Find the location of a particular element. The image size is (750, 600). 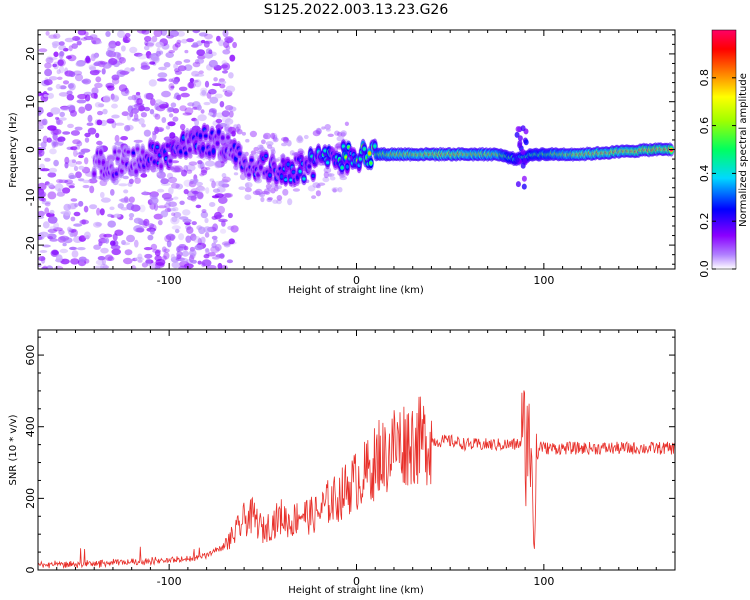

colorbar-tick-label: 0.4 is located at coordinates (704, 174).